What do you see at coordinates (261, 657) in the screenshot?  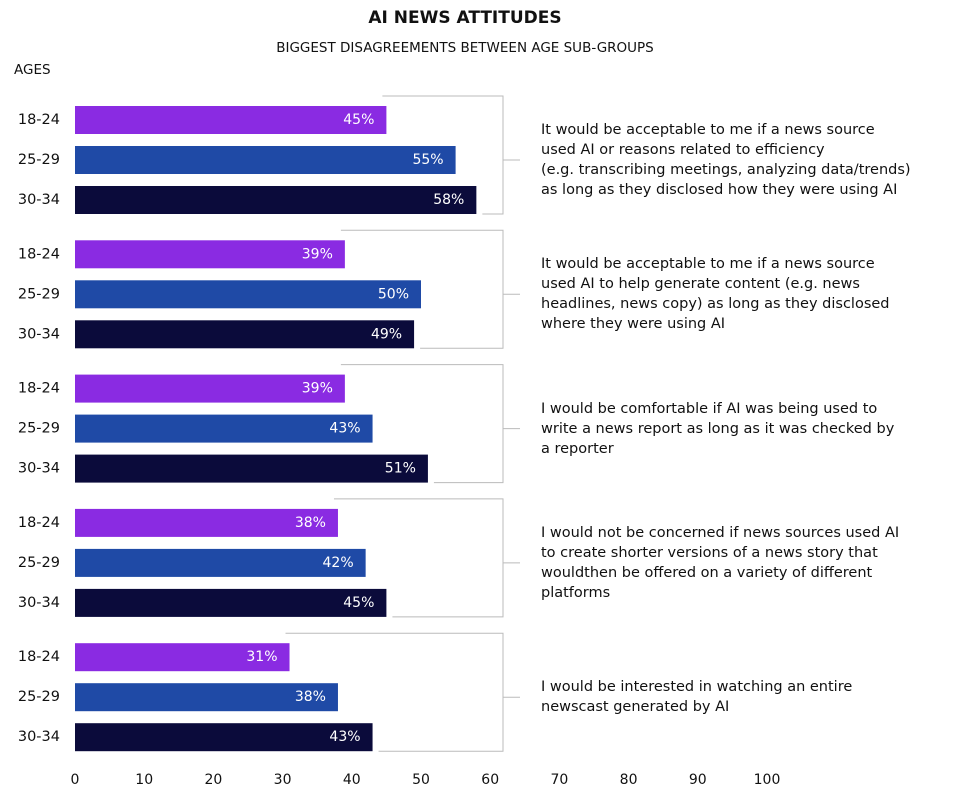 I see `value-label: 31%` at bounding box center [261, 657].